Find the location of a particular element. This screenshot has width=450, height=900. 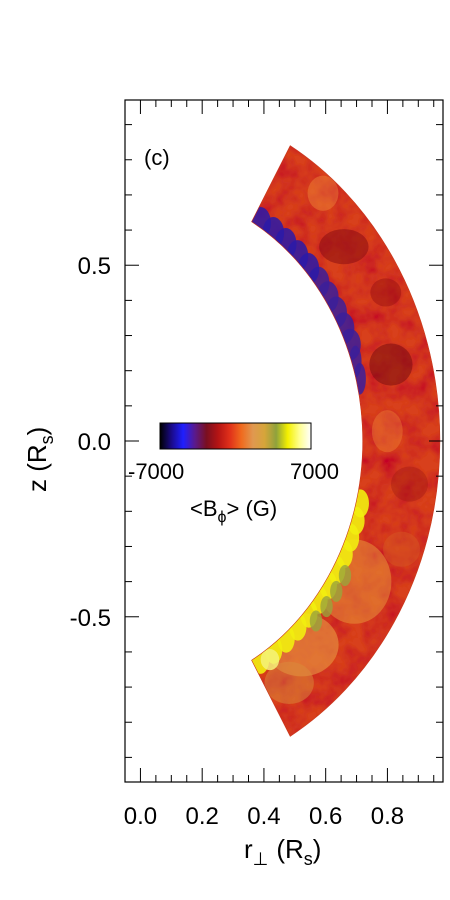

colorbar-title-open: <B is located at coordinates (204, 508).